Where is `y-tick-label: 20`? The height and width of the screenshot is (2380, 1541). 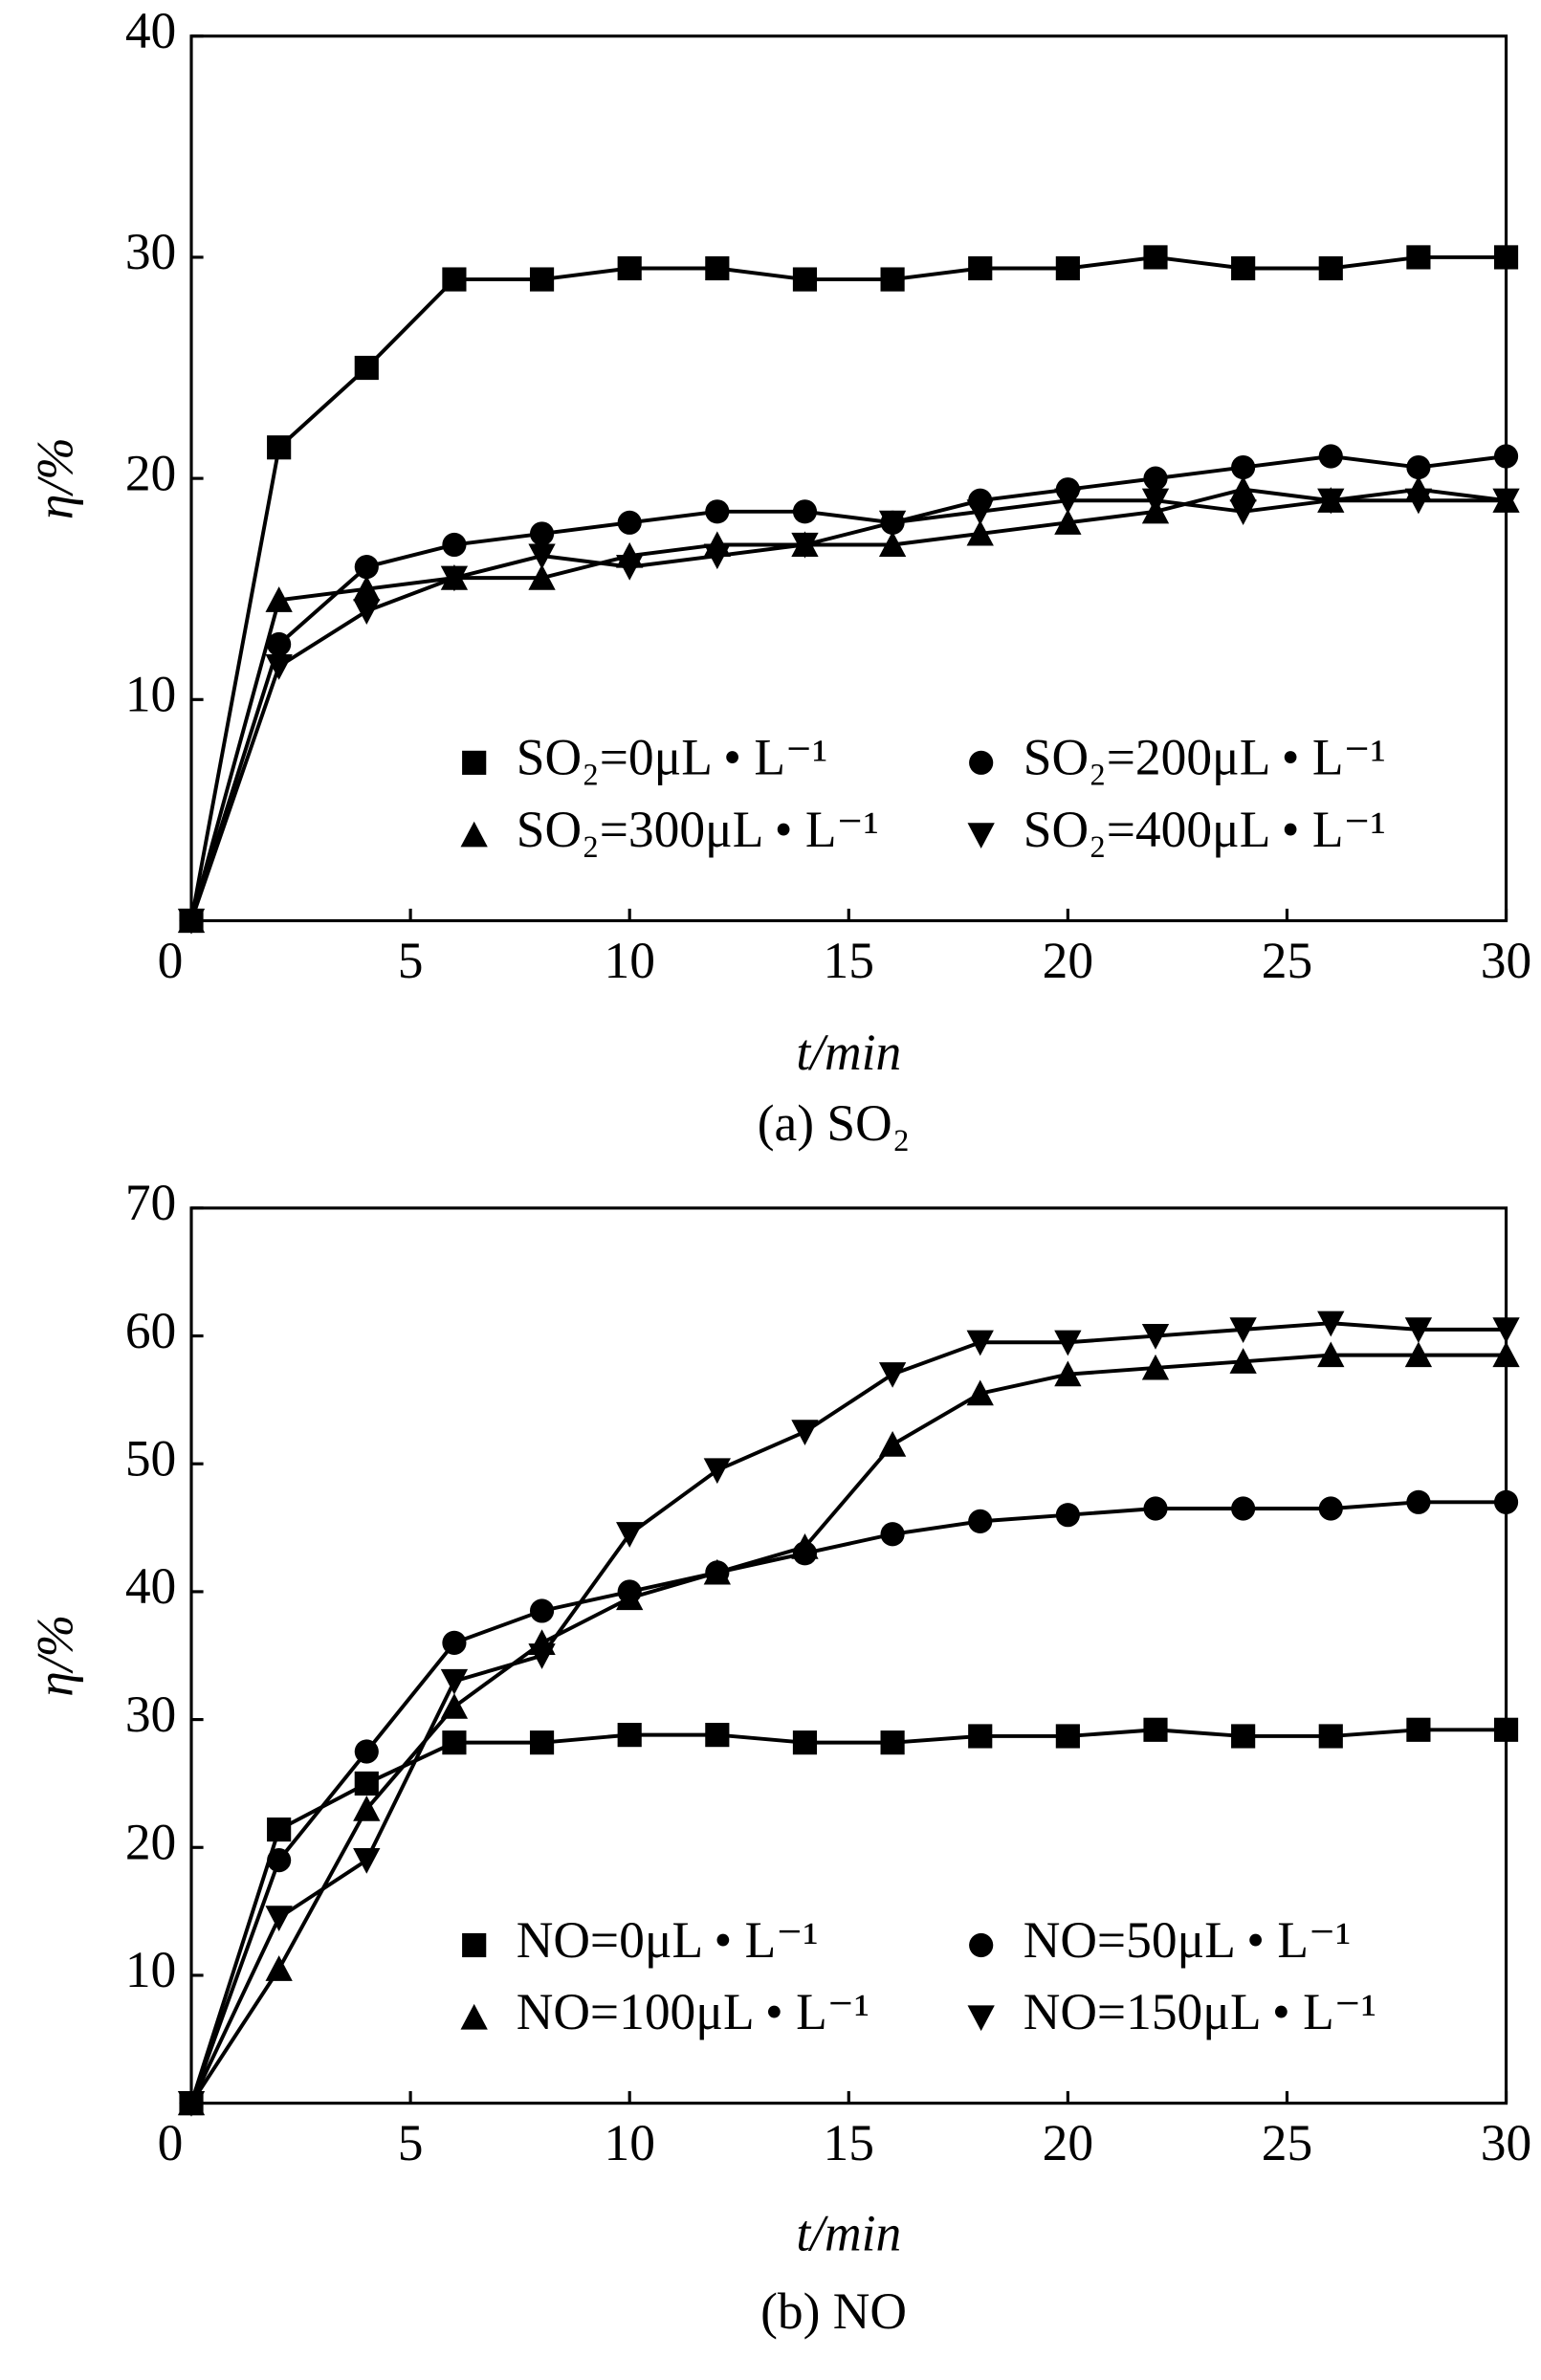
y-tick-label: 20 is located at coordinates (151, 473).